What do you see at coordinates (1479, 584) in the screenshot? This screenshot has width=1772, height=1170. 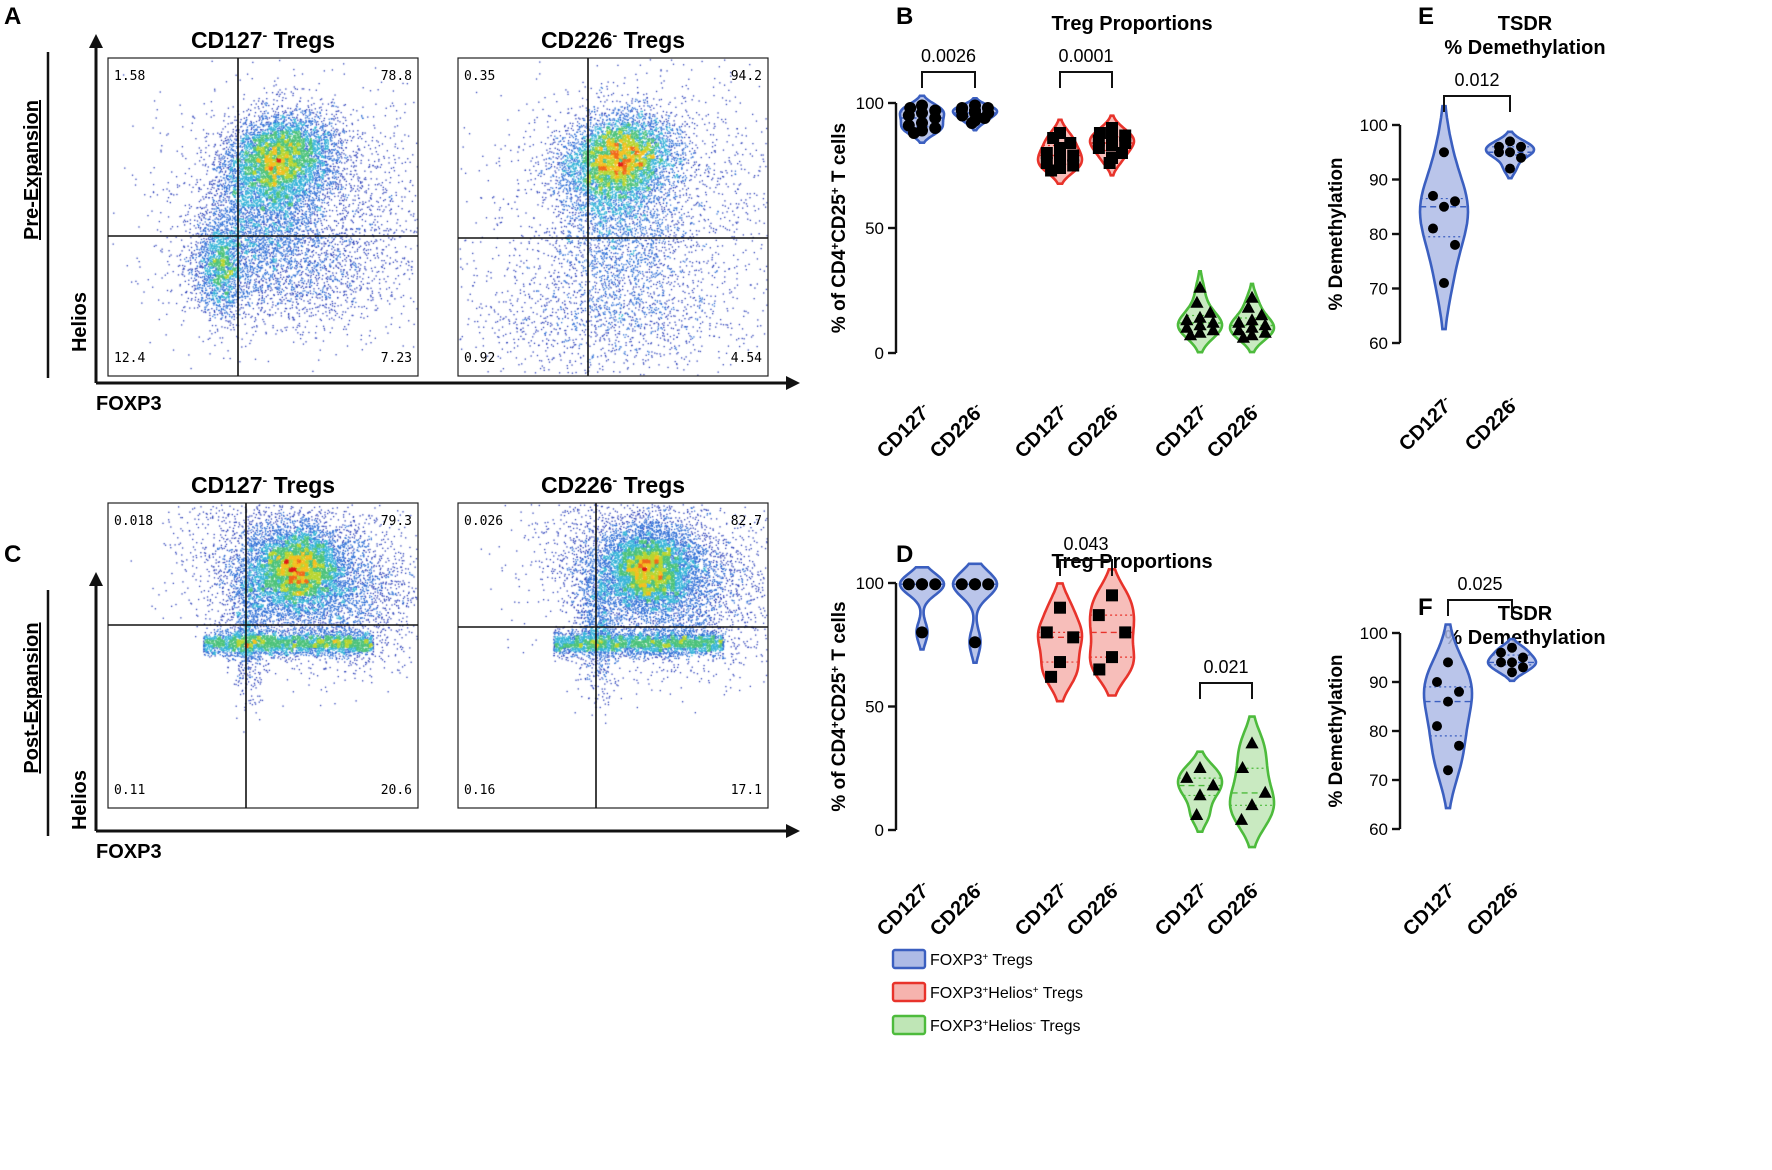 I see `p-value-label: 0.025` at bounding box center [1479, 584].